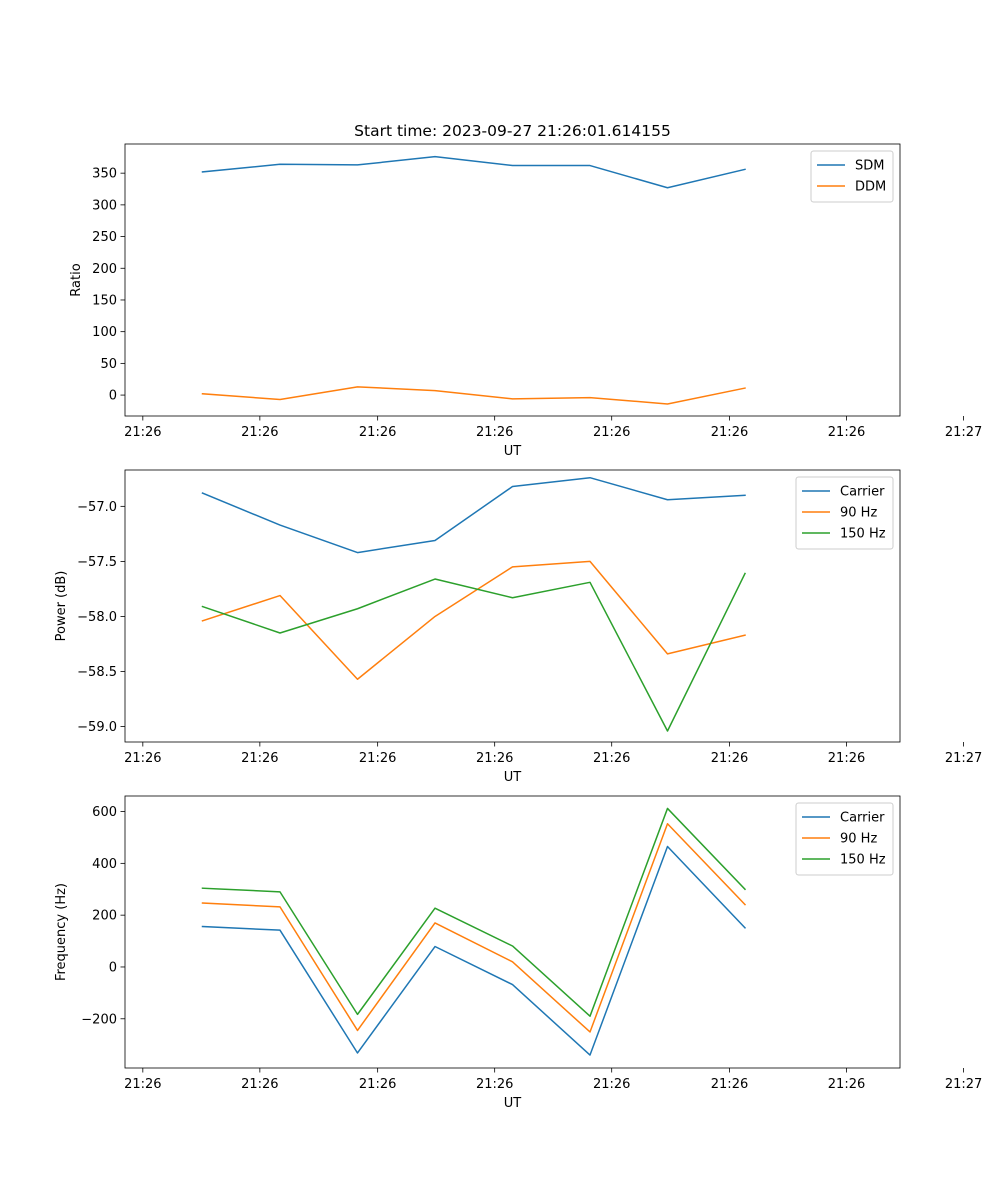 The width and height of the screenshot is (1000, 1204). Describe the element at coordinates (104, 864) in the screenshot. I see `y-tick-label: 400` at that location.